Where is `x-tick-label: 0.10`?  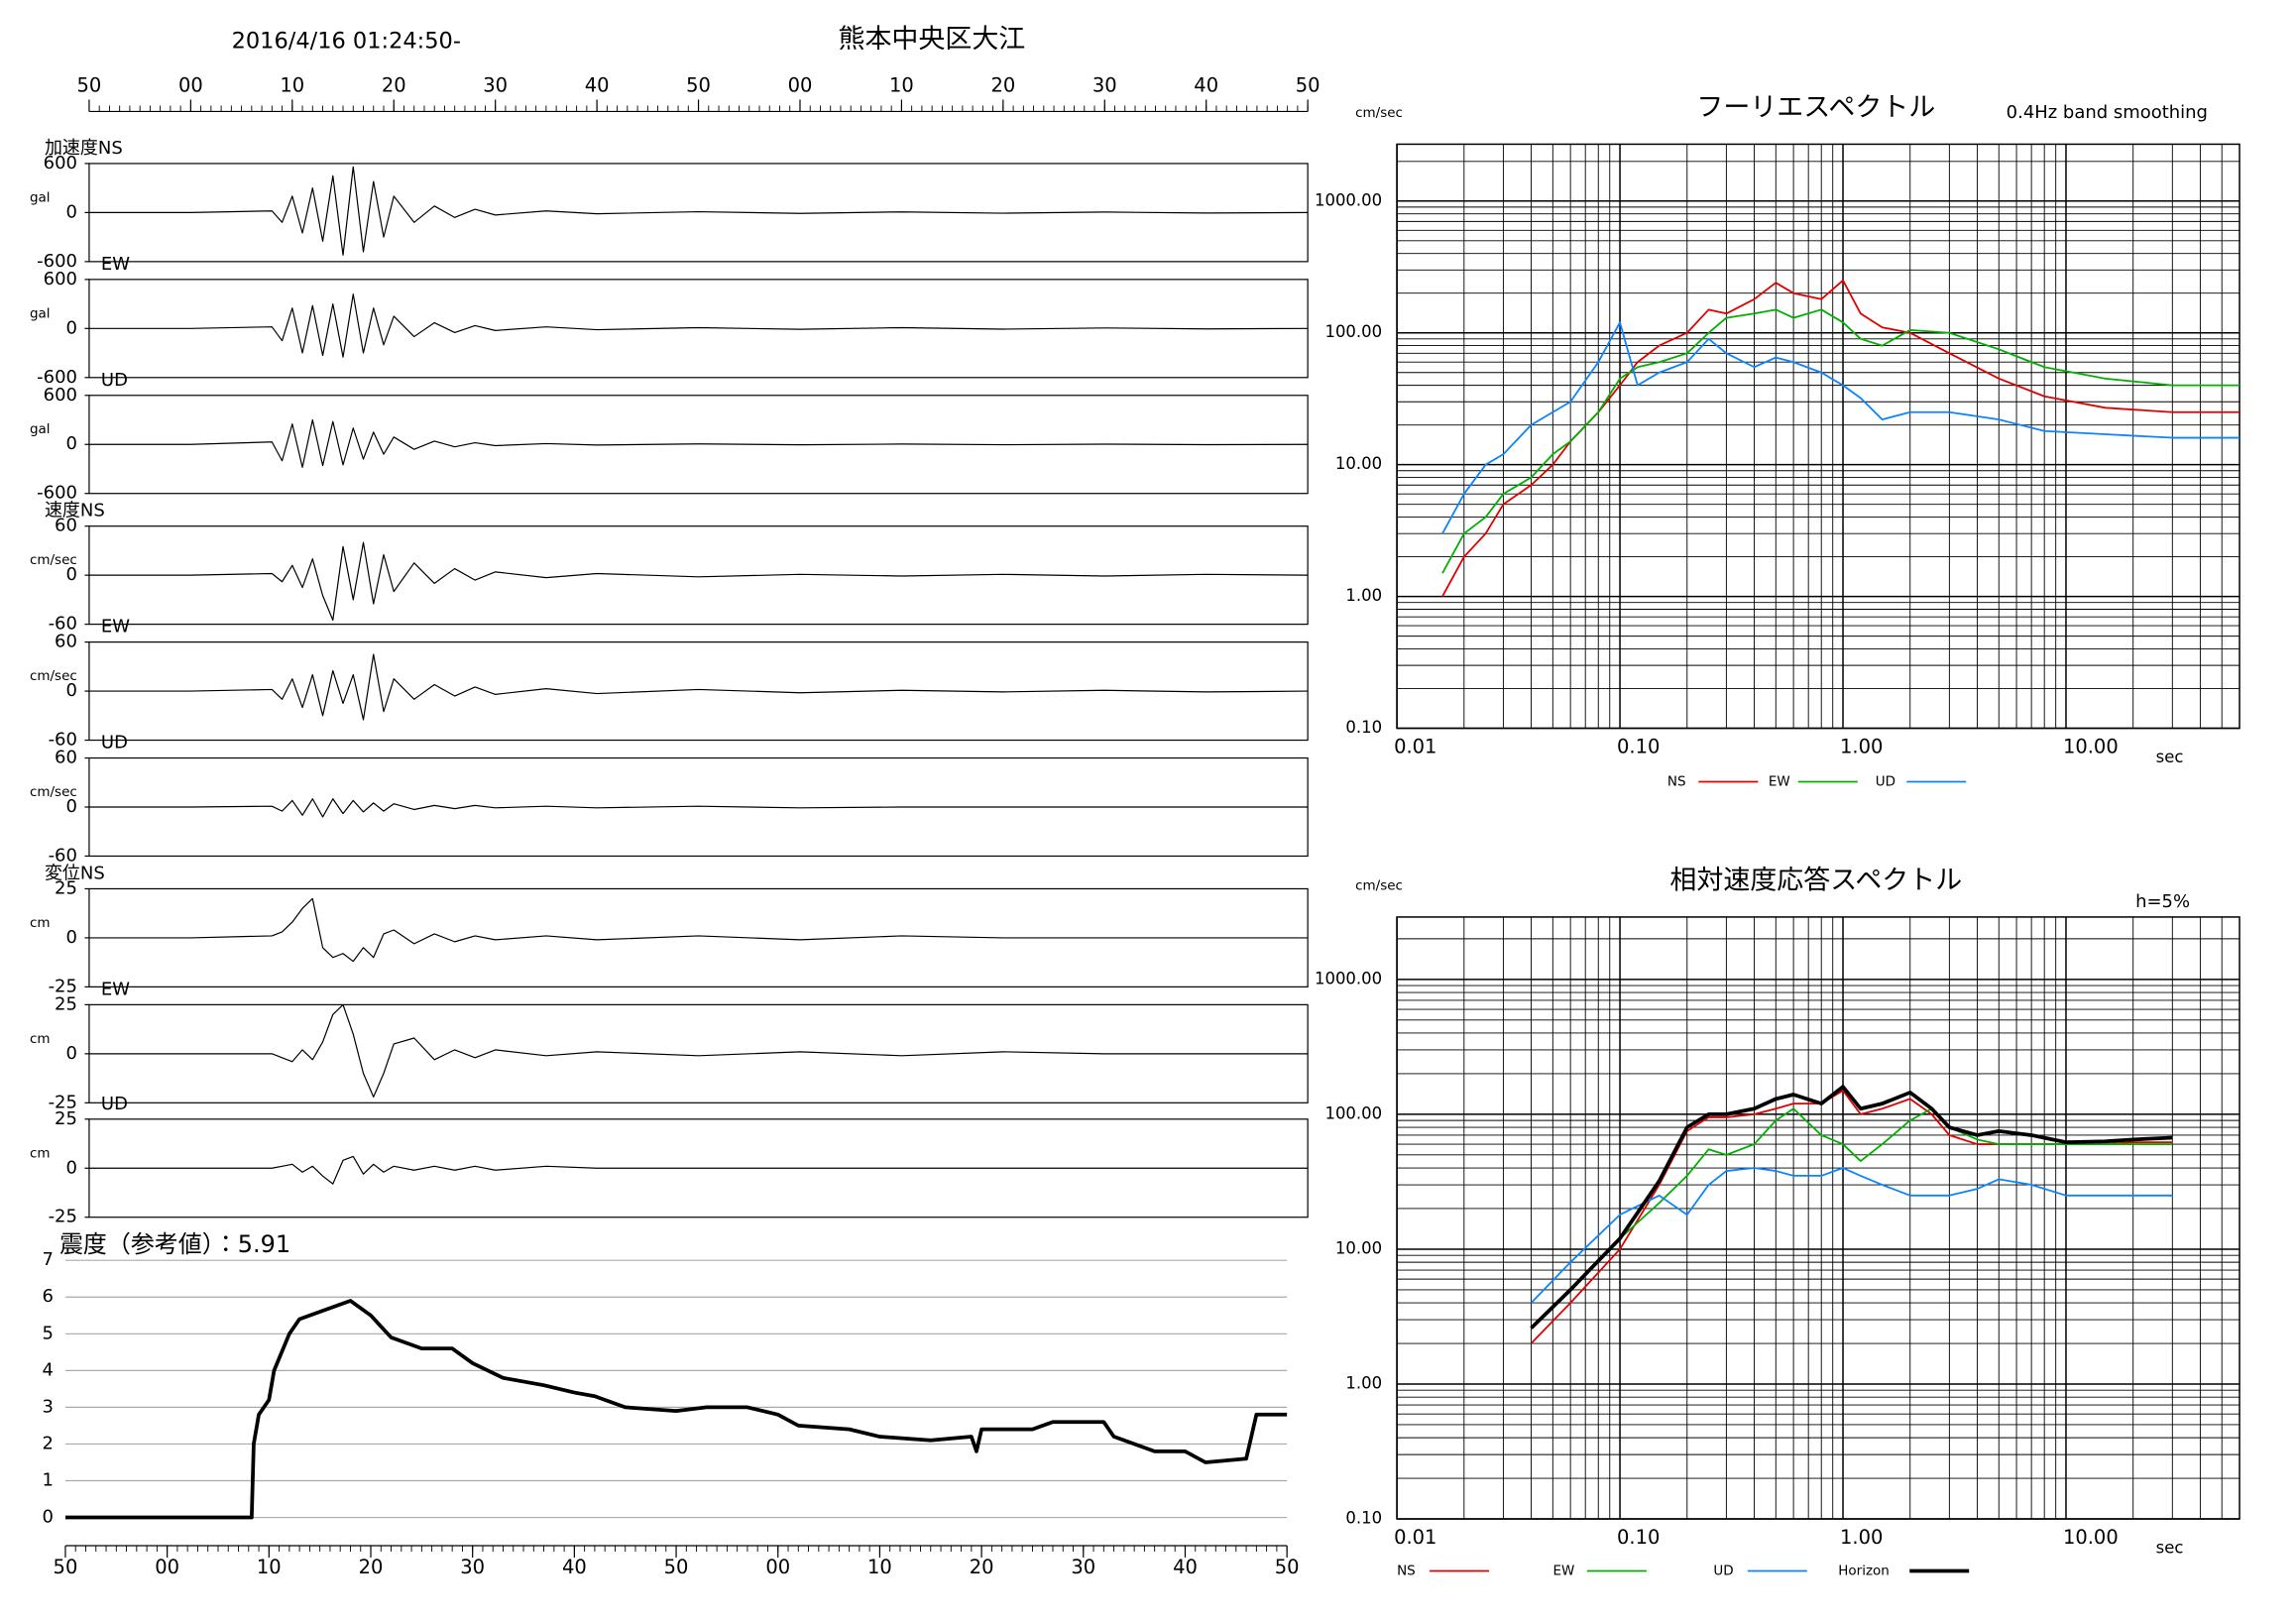
x-tick-label: 0.10 is located at coordinates (1639, 1537).